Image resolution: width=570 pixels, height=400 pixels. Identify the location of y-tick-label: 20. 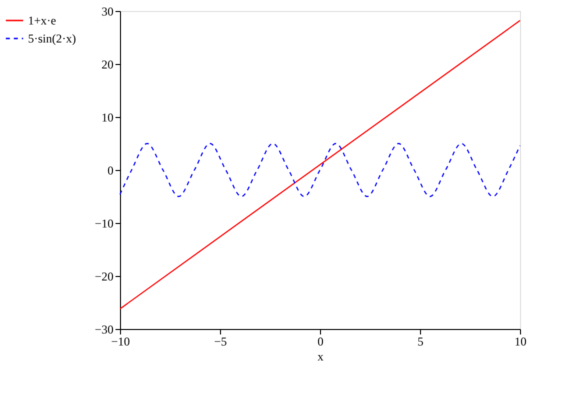
(108, 65).